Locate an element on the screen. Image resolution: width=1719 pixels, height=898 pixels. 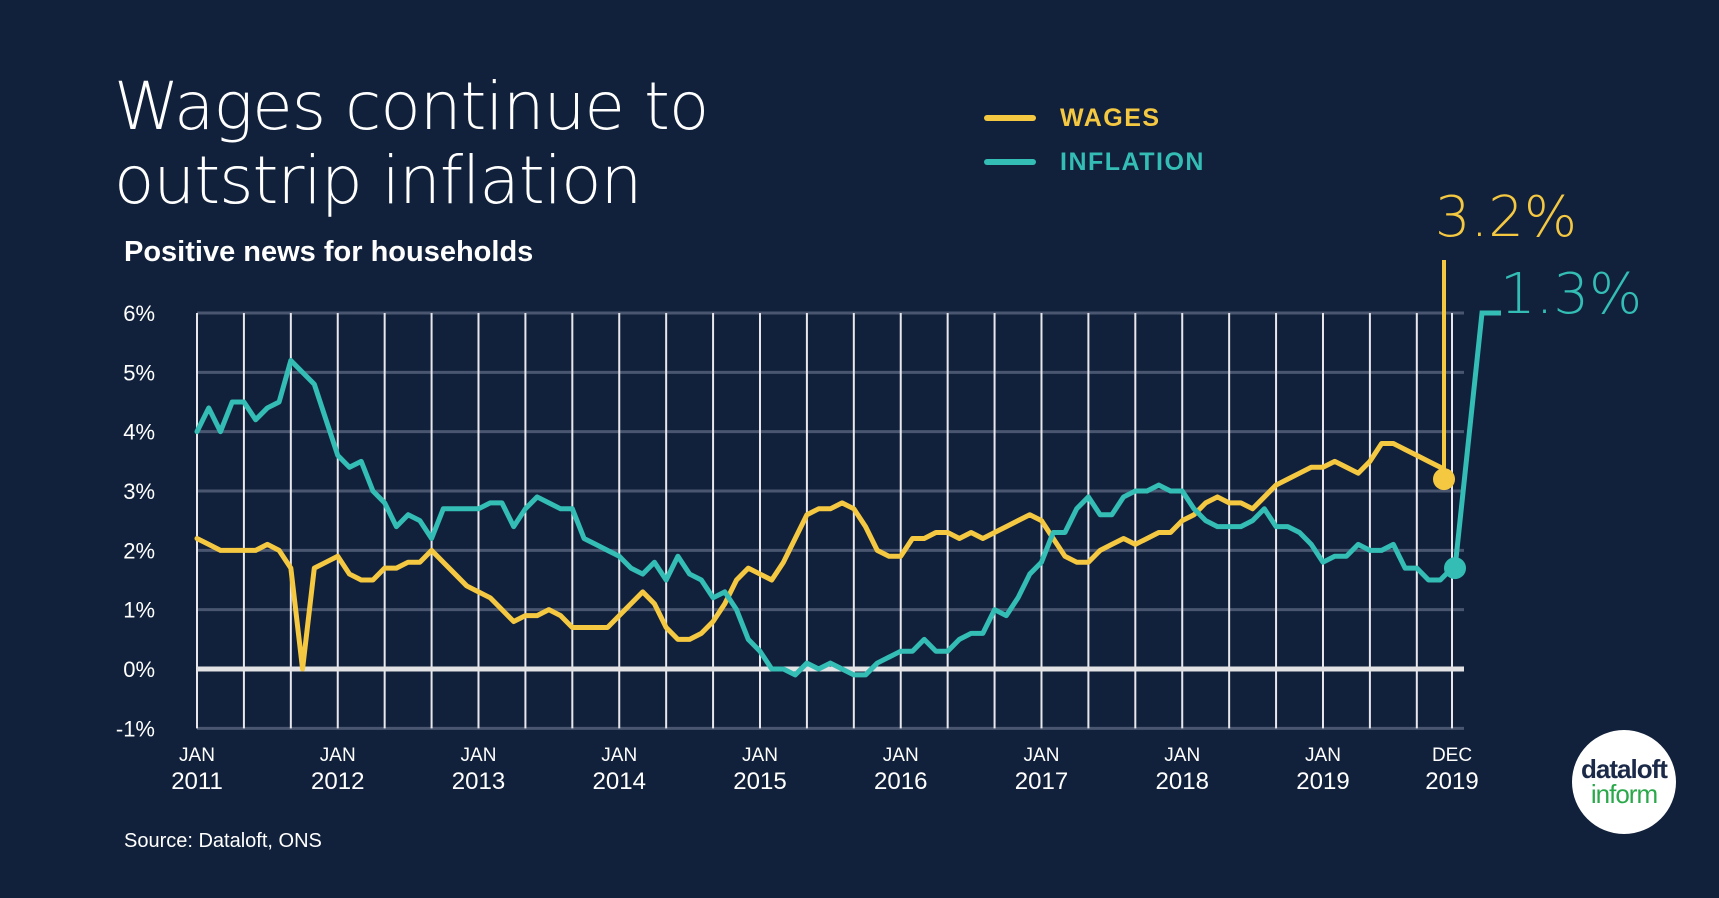
legend-label-inflation: INFLATION is located at coordinates (1132, 161).